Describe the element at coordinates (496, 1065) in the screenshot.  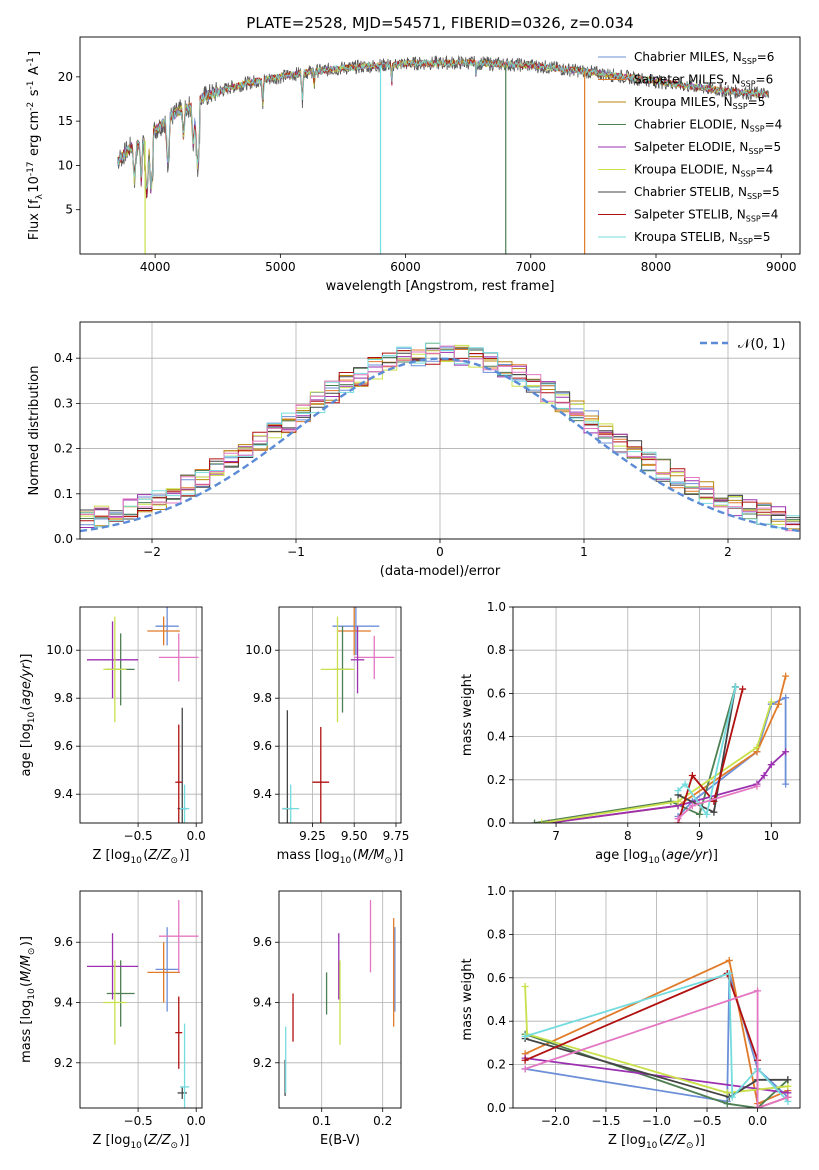
I see `y-tick-label: 0.2` at that location.